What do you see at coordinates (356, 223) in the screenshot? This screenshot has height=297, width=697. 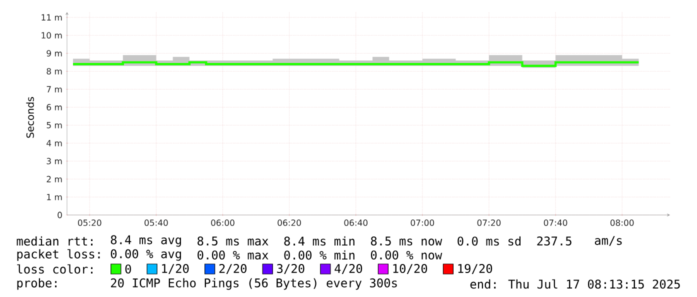 I see `x-tick-label: 06:40` at bounding box center [356, 223].